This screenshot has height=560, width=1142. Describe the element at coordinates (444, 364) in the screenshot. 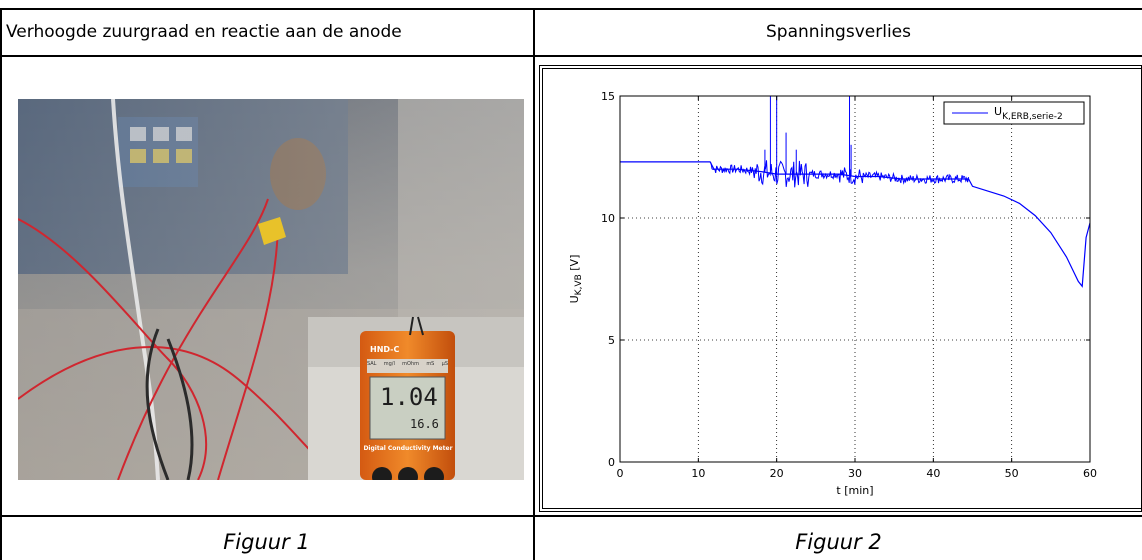

I see `meter-tab: µS` at that location.